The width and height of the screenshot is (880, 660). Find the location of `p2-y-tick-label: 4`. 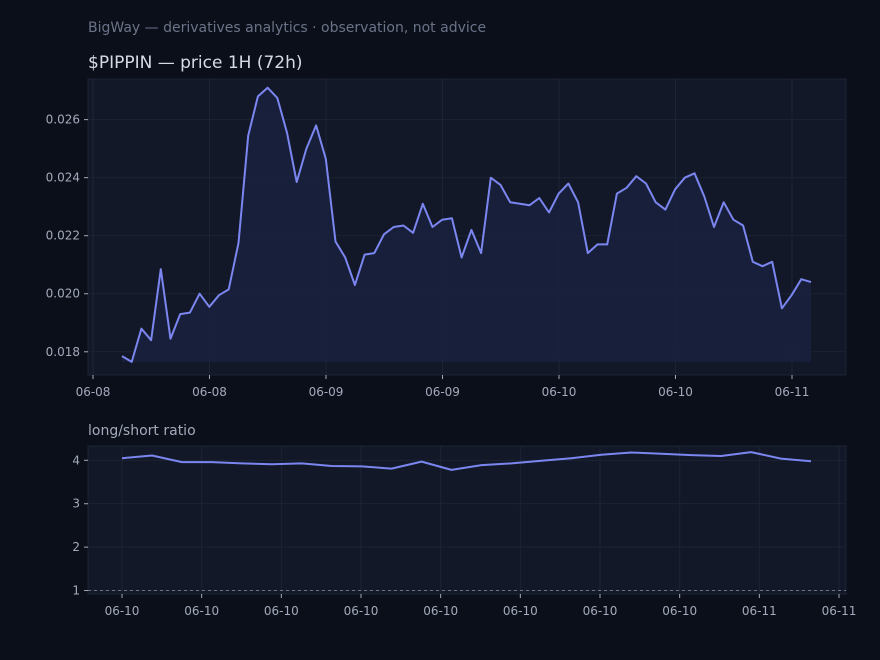

p2-y-tick-label: 4 is located at coordinates (76, 460).